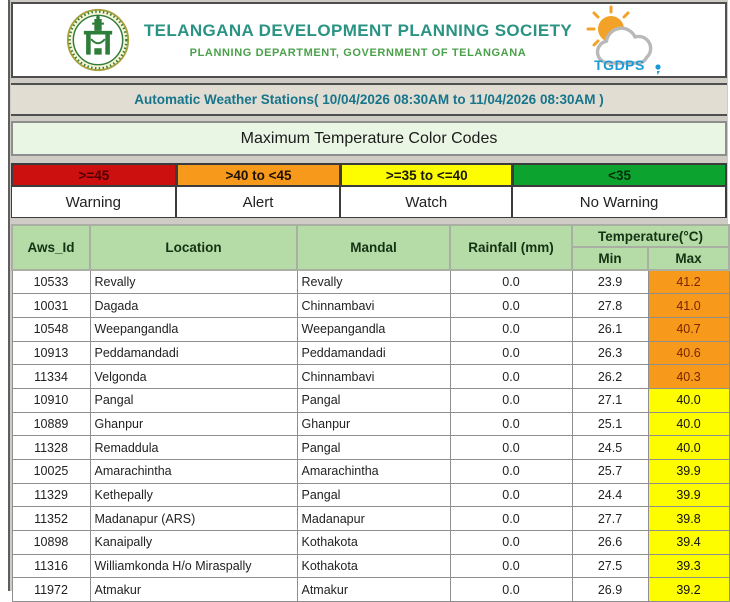 The height and width of the screenshot is (602, 730). I want to click on min-temp-cell: 24.4, so click(610, 495).